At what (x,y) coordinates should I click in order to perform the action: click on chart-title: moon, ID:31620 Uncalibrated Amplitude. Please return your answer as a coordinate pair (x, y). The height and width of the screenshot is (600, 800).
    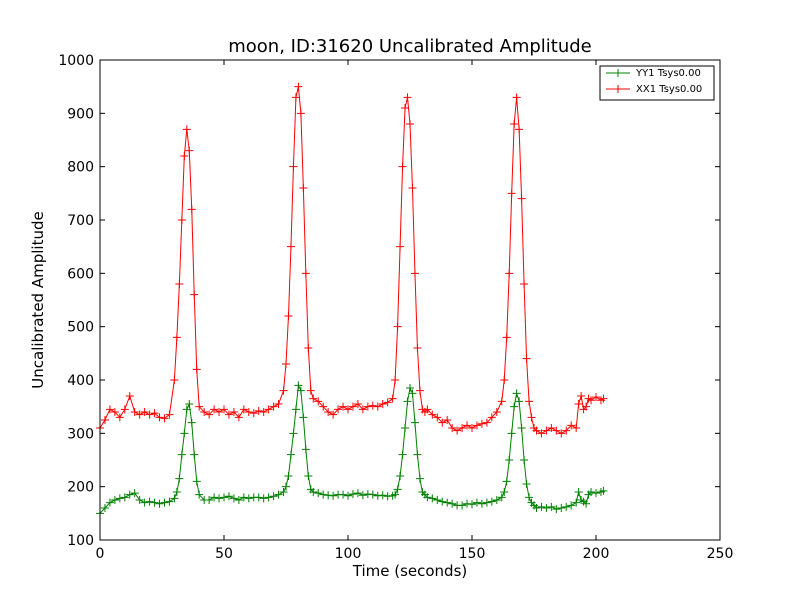
    Looking at the image, I should click on (410, 46).